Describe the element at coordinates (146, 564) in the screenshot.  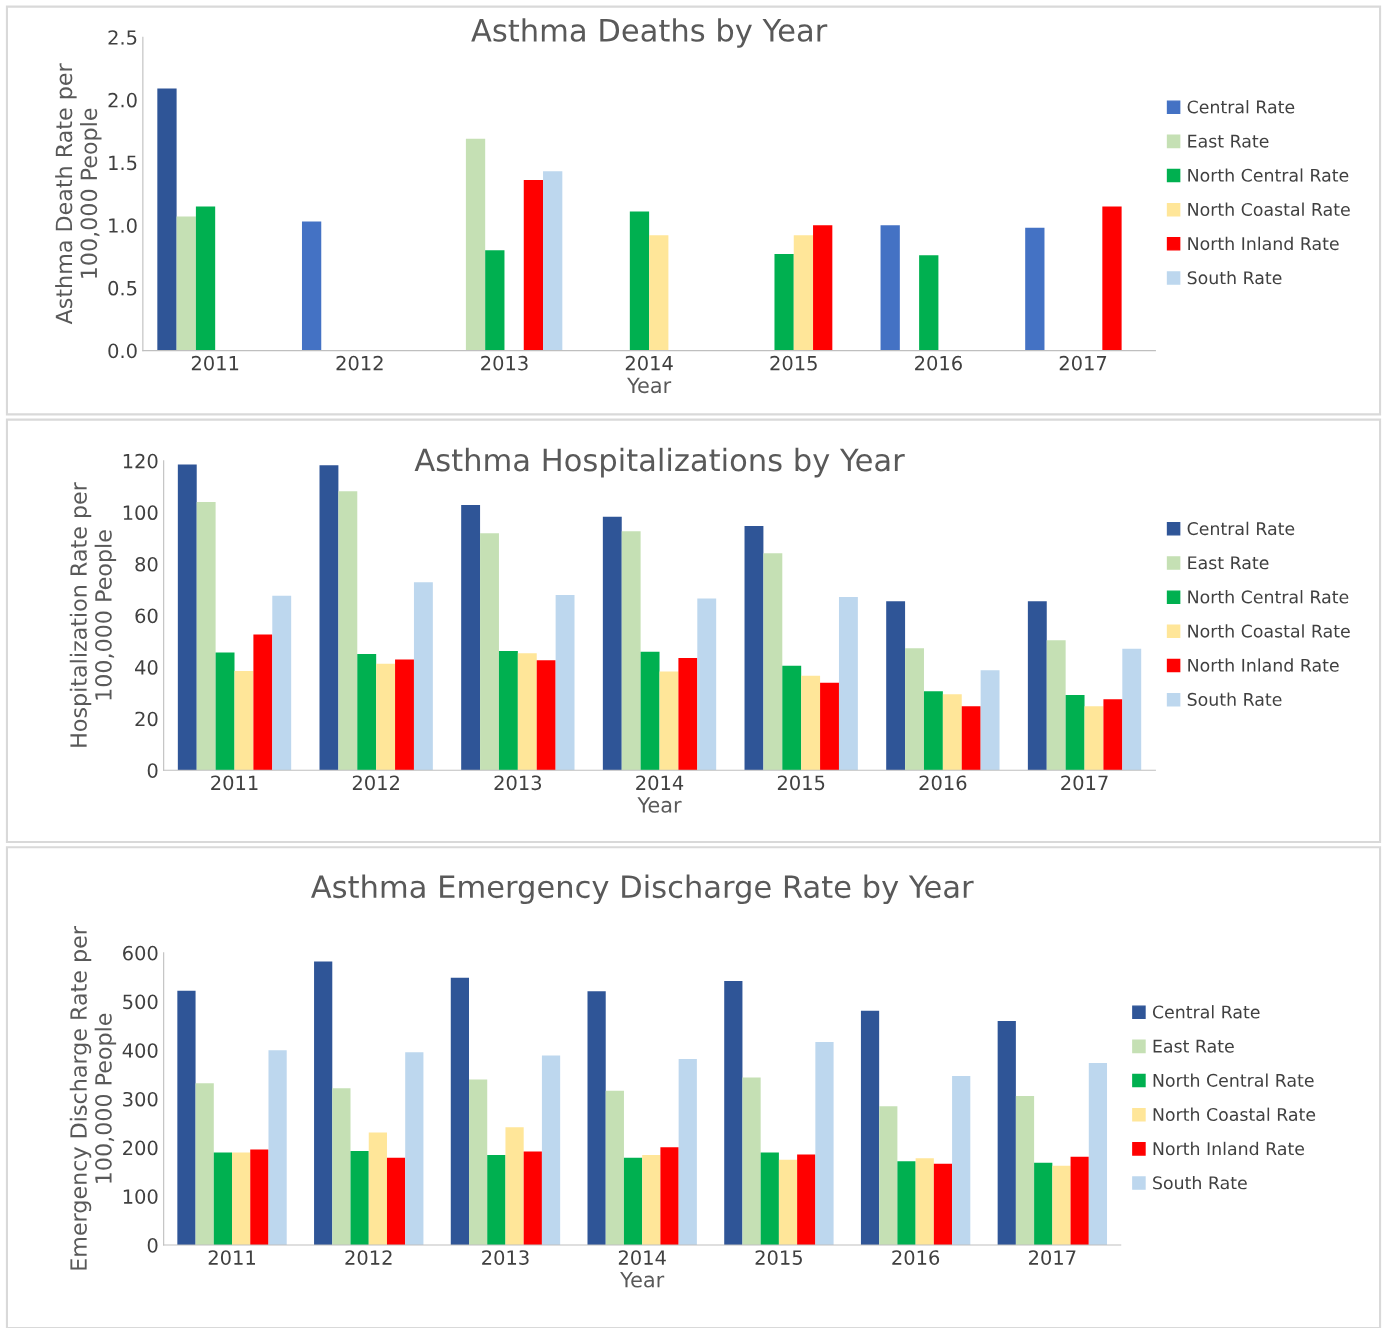
I see `y-tick-label: 80` at that location.